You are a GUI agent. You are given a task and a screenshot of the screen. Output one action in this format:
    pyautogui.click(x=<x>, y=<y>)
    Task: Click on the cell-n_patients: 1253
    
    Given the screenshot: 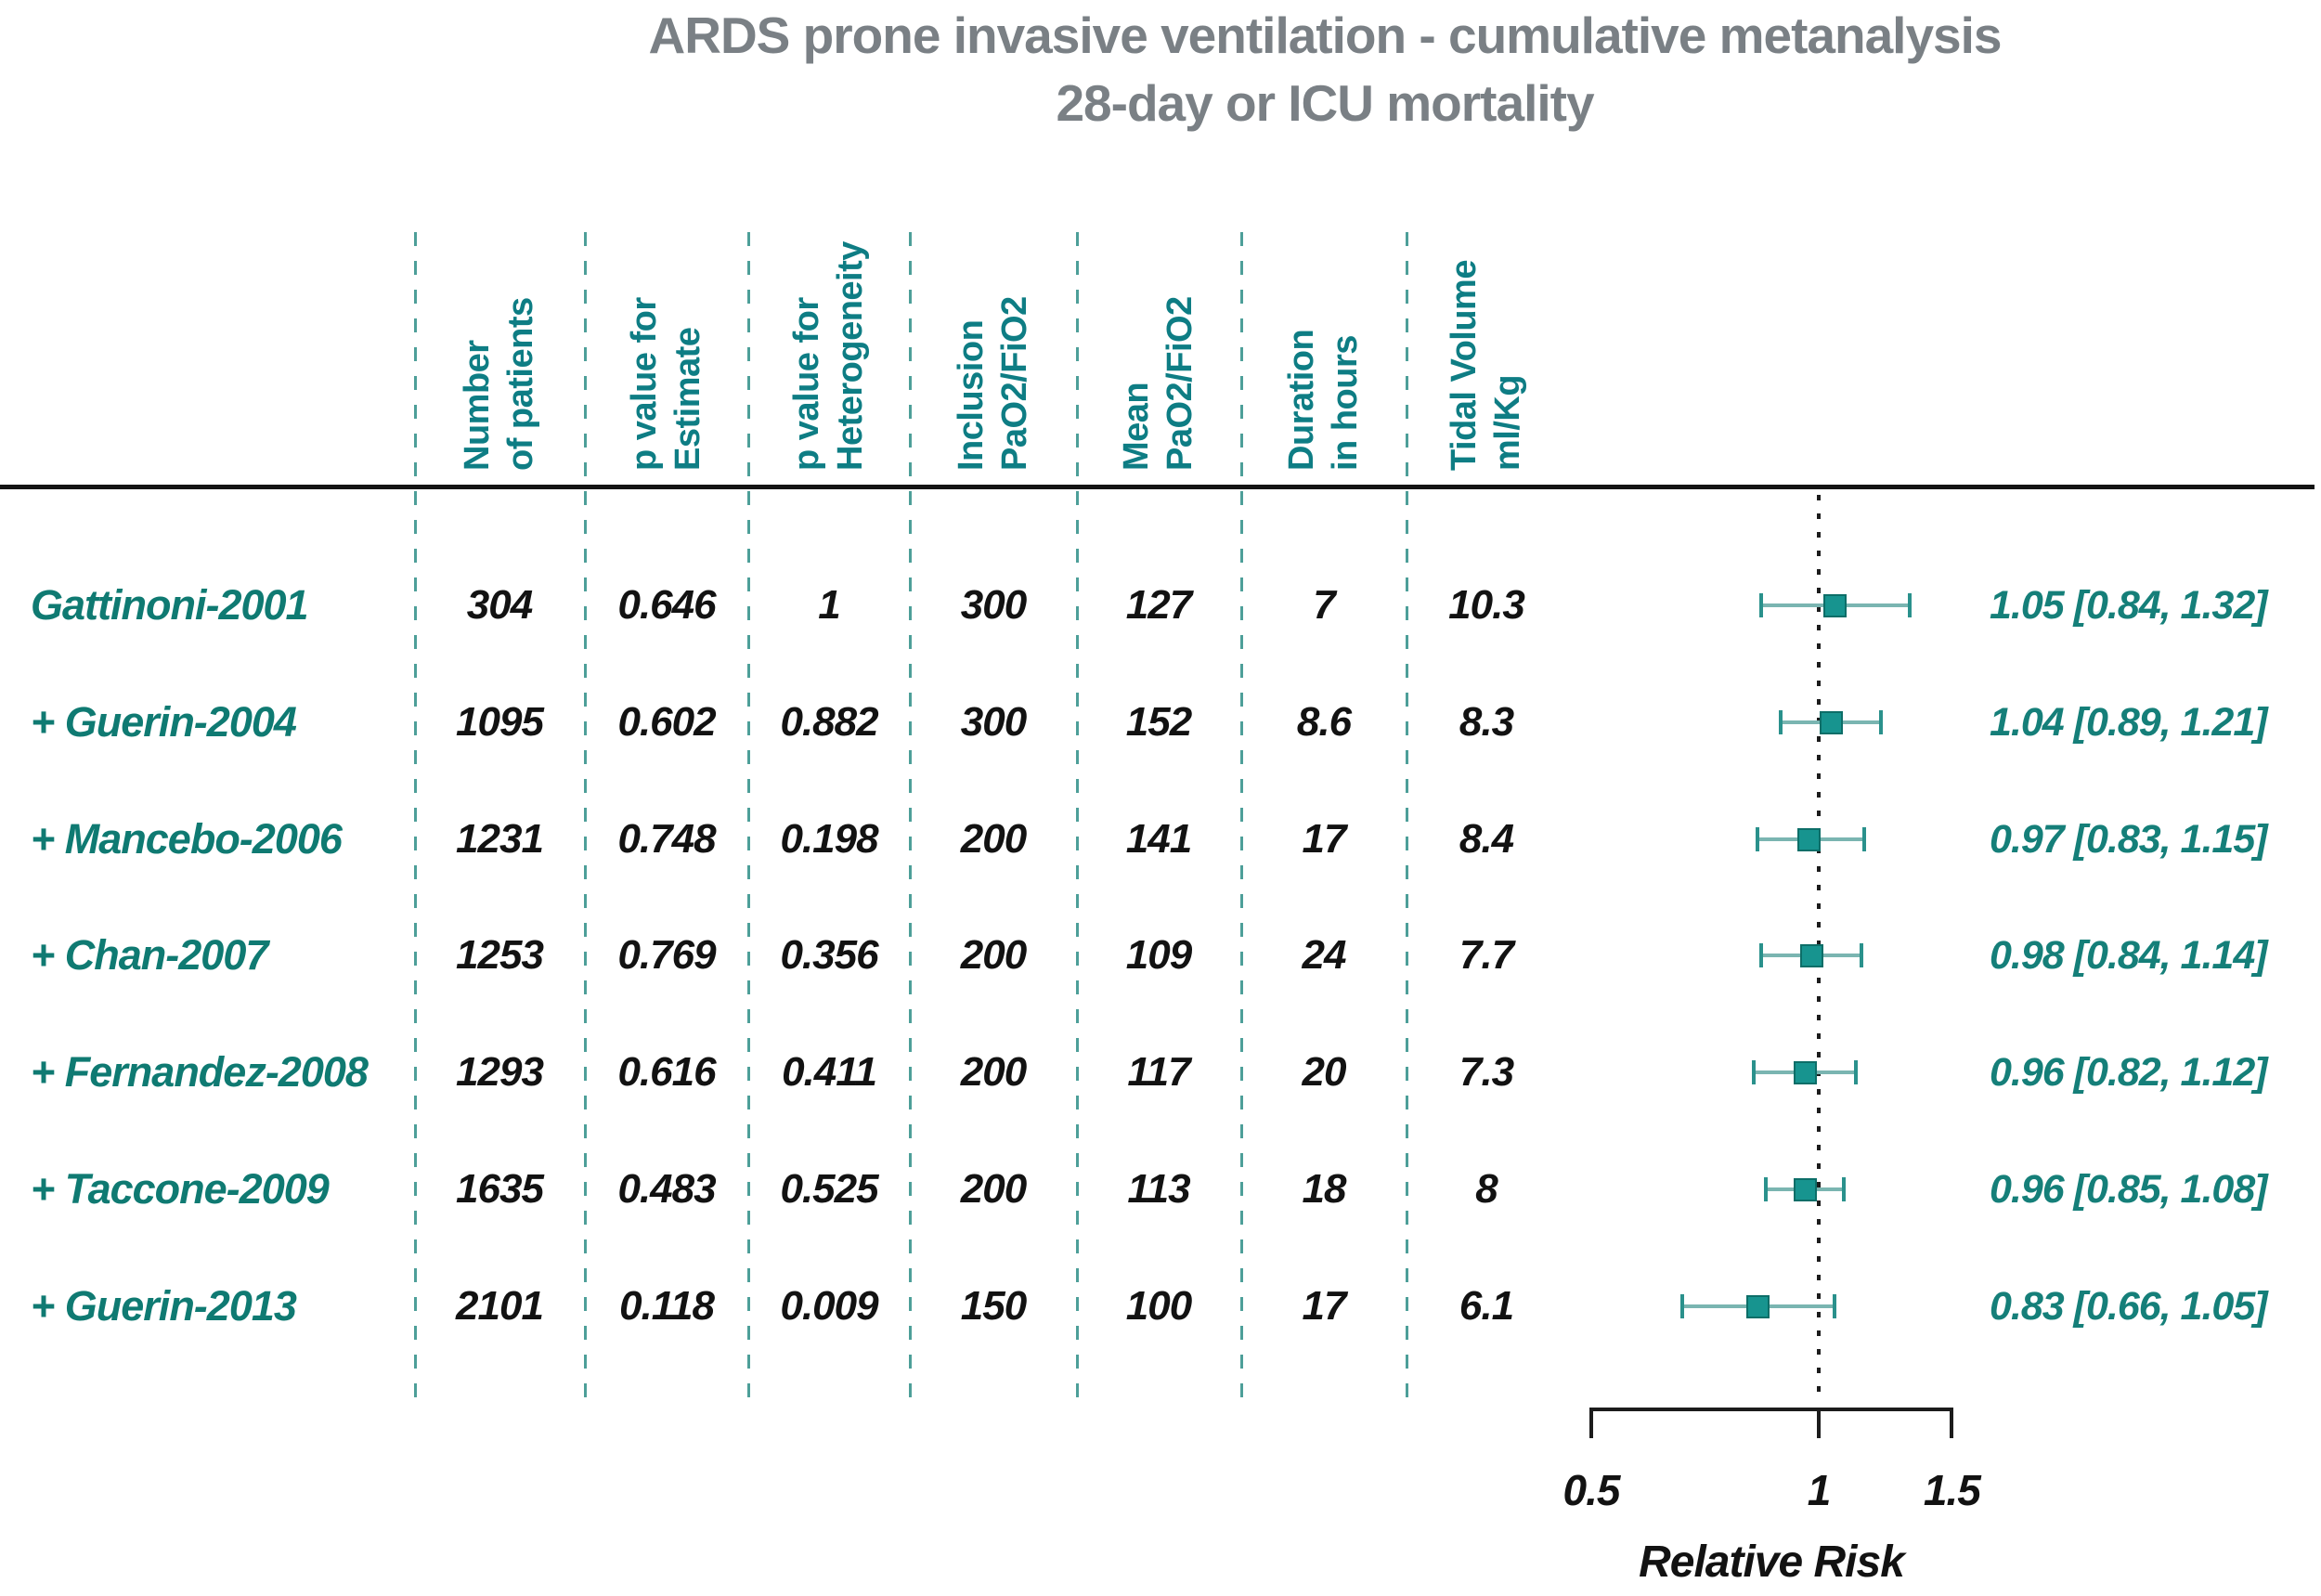 What is the action you would take?
    pyautogui.click(x=500, y=955)
    